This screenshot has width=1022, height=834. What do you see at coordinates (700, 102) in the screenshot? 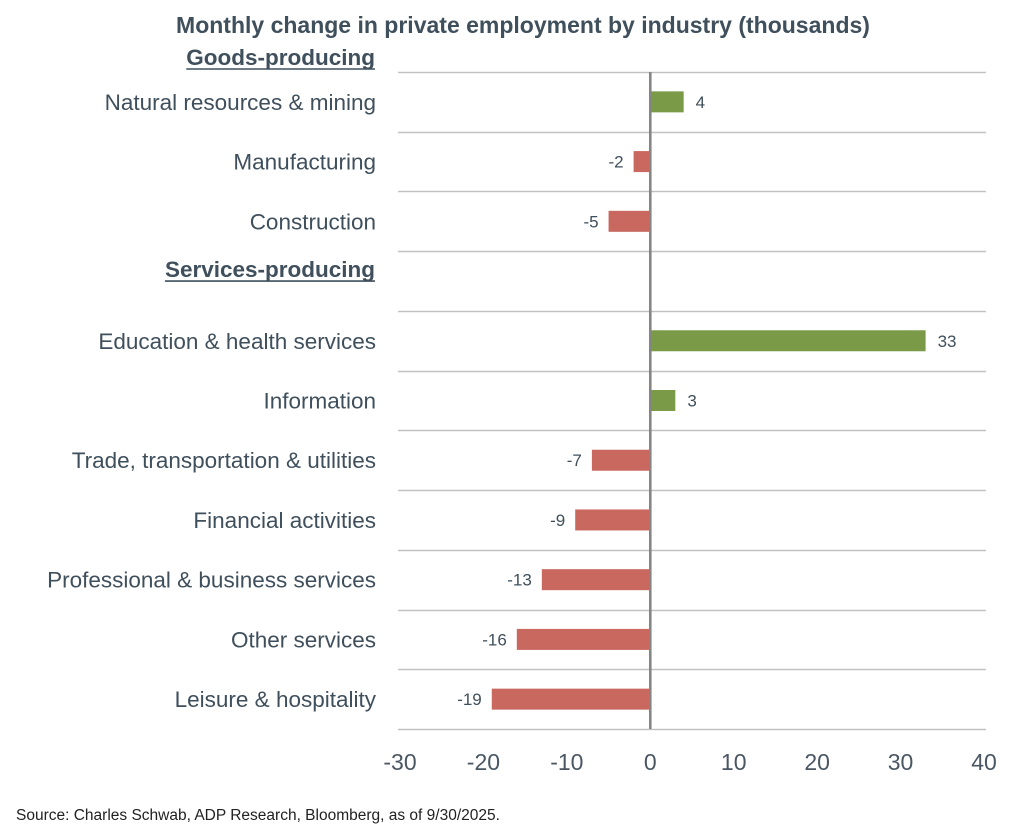
I see `value-label: 4` at bounding box center [700, 102].